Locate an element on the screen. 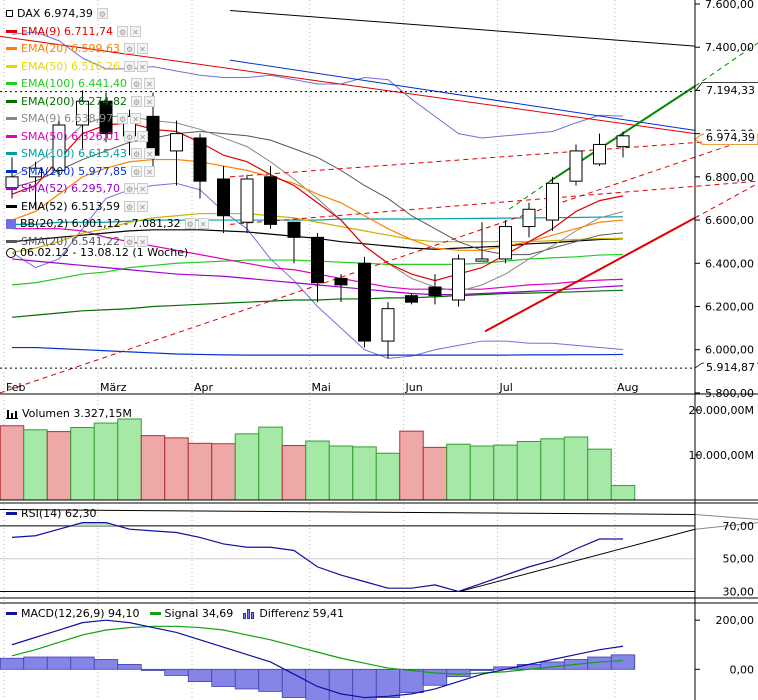  upper-dashed-red is located at coordinates (493, 157).